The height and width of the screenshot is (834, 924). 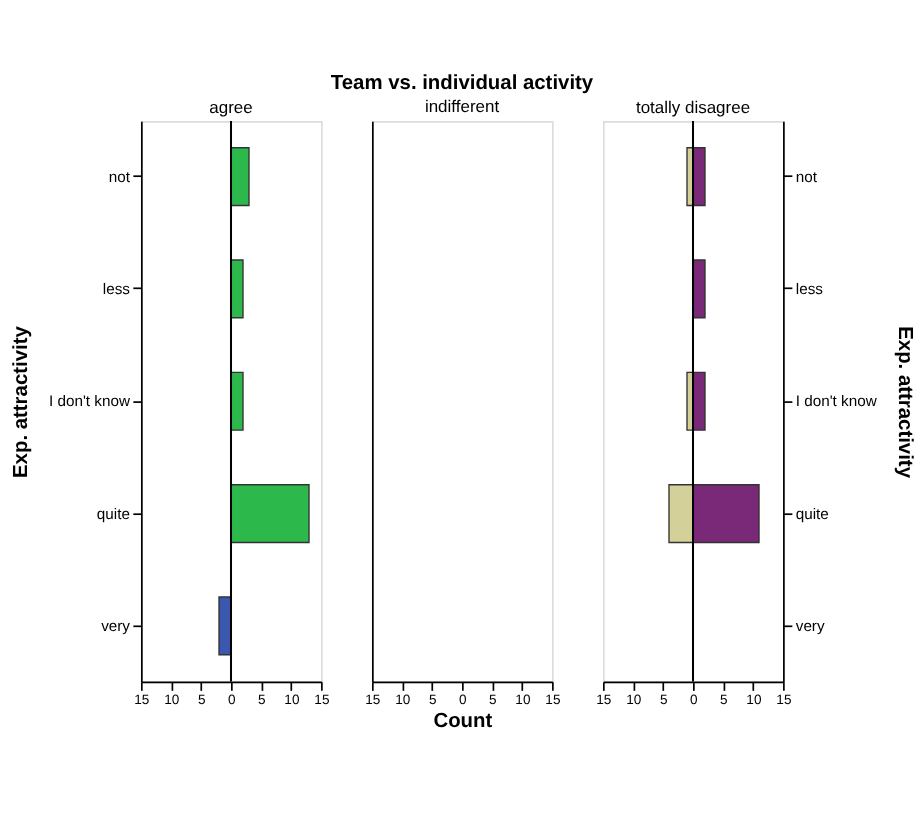 I want to click on chart-subtitle: agree, so click(x=231, y=107).